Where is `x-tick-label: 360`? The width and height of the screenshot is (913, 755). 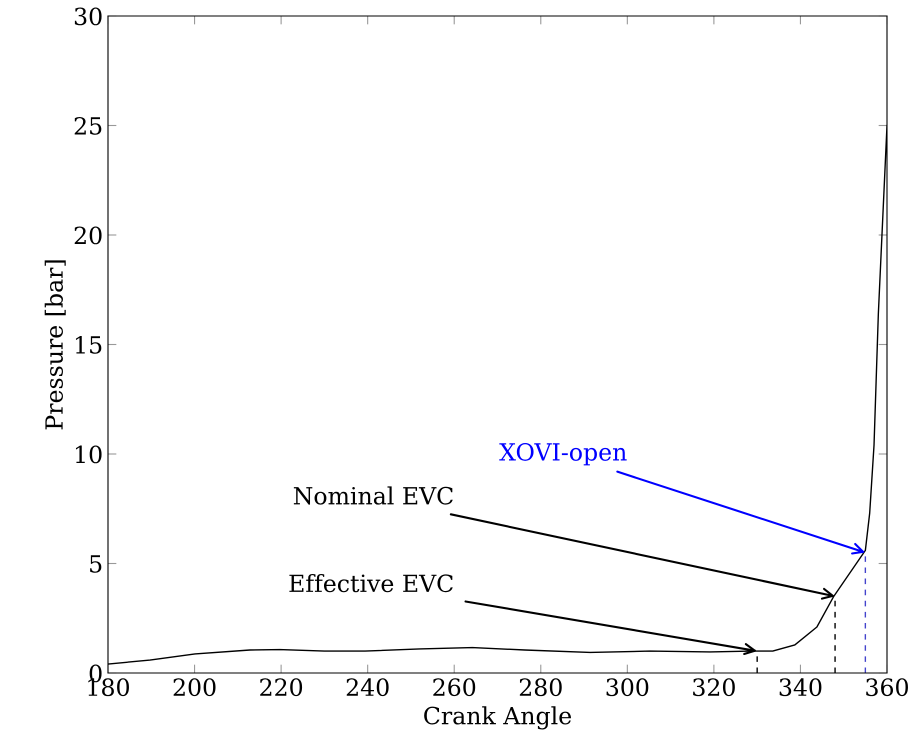 x-tick-label: 360 is located at coordinates (887, 687).